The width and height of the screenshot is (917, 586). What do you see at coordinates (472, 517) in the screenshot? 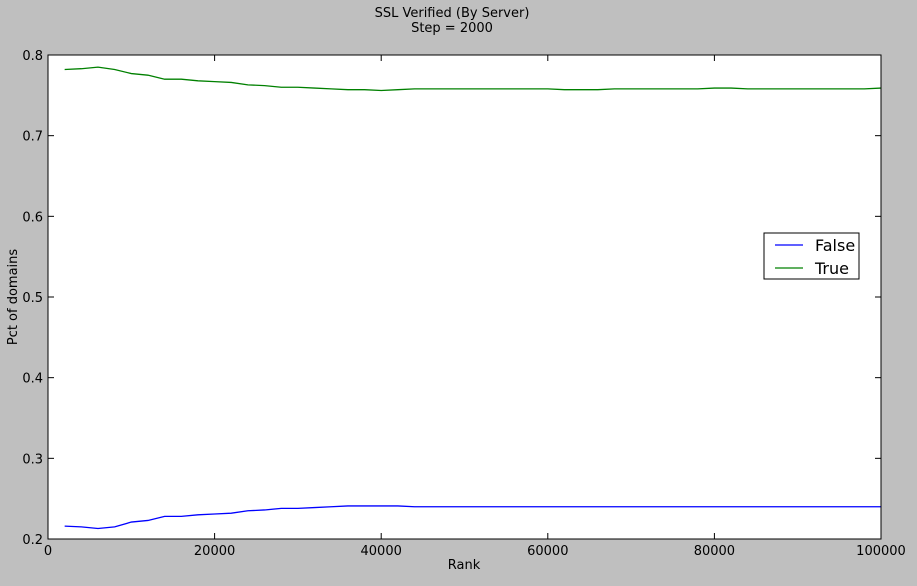
I see `series-line-false` at bounding box center [472, 517].